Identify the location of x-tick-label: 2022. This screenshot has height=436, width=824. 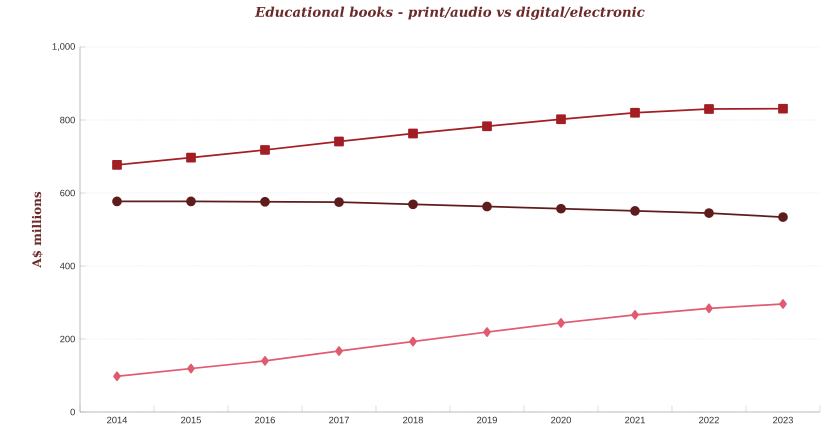
(709, 420).